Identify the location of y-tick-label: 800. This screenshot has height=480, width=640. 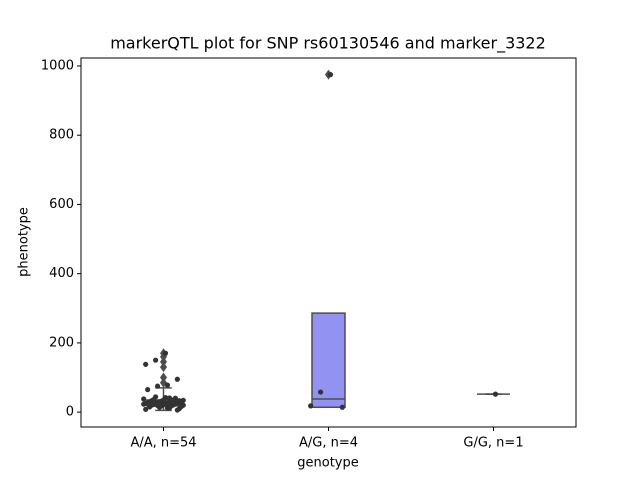
(61, 135).